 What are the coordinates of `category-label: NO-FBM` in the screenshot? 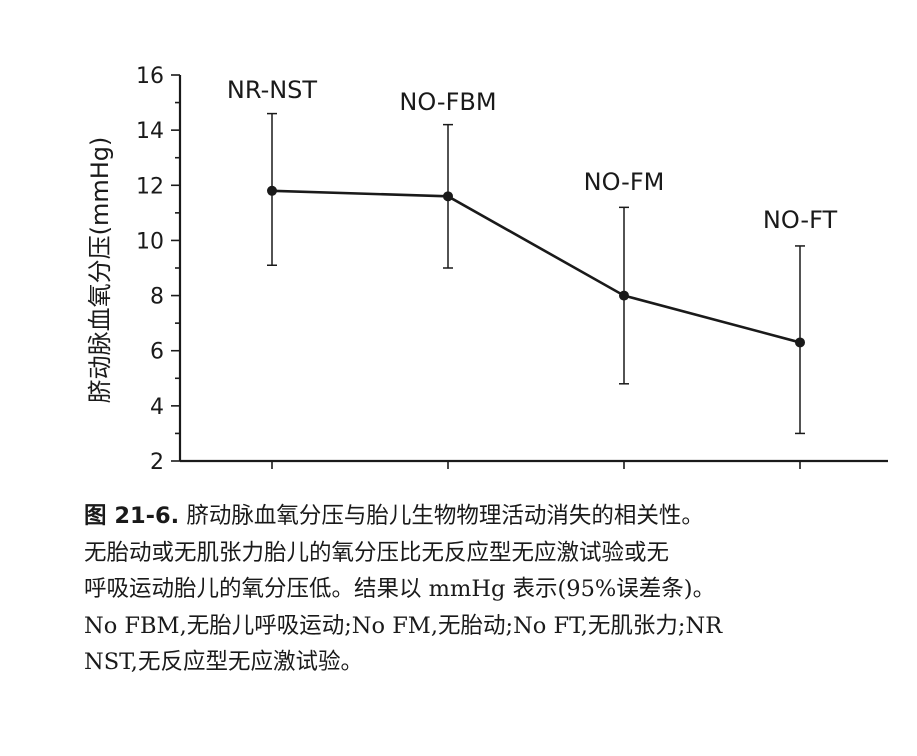 It's located at (447, 102).